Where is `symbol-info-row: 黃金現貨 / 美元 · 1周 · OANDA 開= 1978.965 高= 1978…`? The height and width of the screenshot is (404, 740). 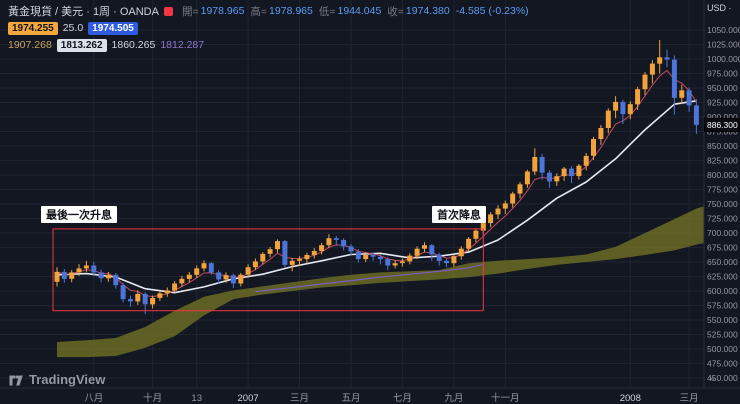 symbol-info-row: 黃金現貨 / 美元 · 1周 · OANDA 開= 1978.965 高= 1978… is located at coordinates (268, 11).